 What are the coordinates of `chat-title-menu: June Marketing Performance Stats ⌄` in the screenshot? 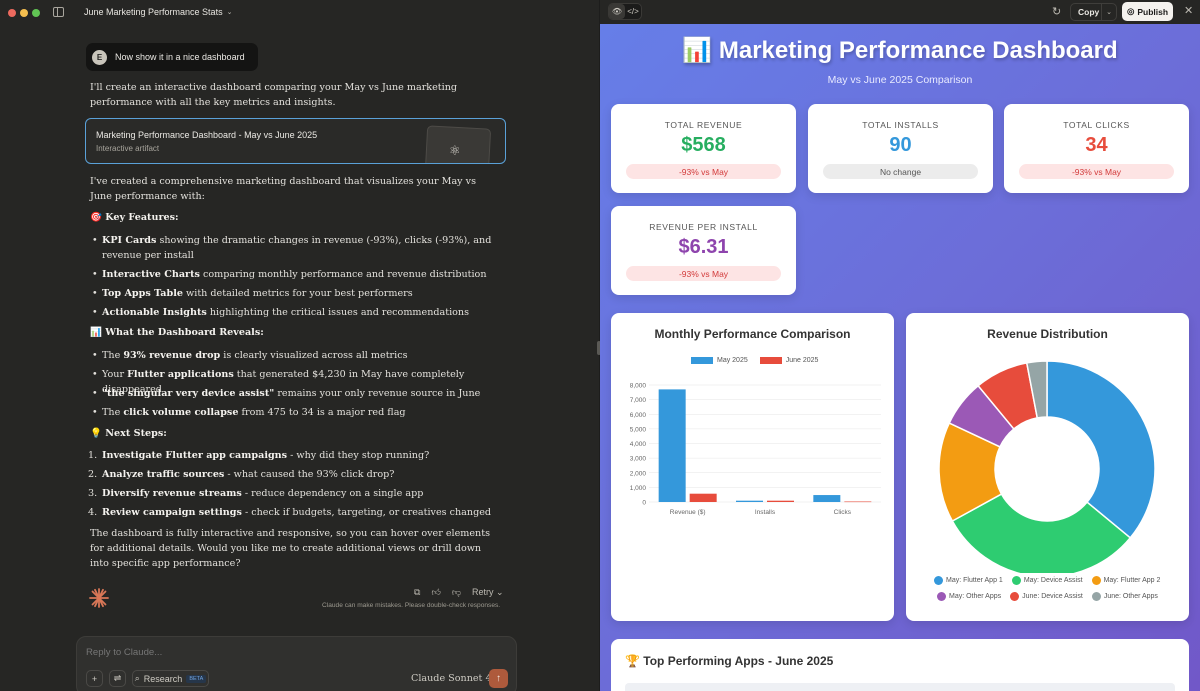 It's located at (158, 12).